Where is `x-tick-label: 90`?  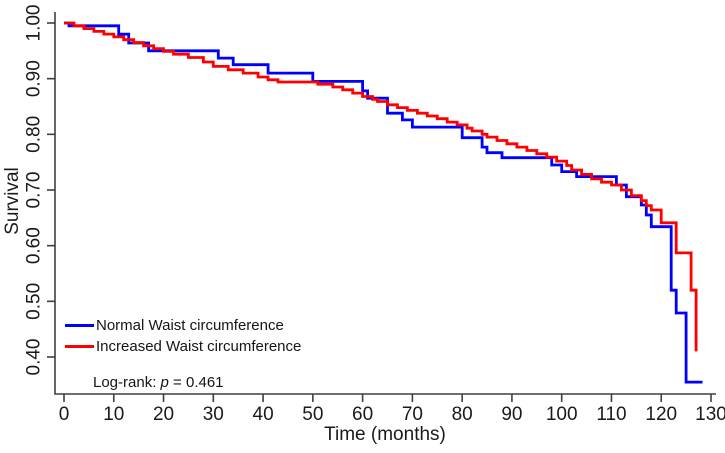
x-tick-label: 90 is located at coordinates (511, 414).